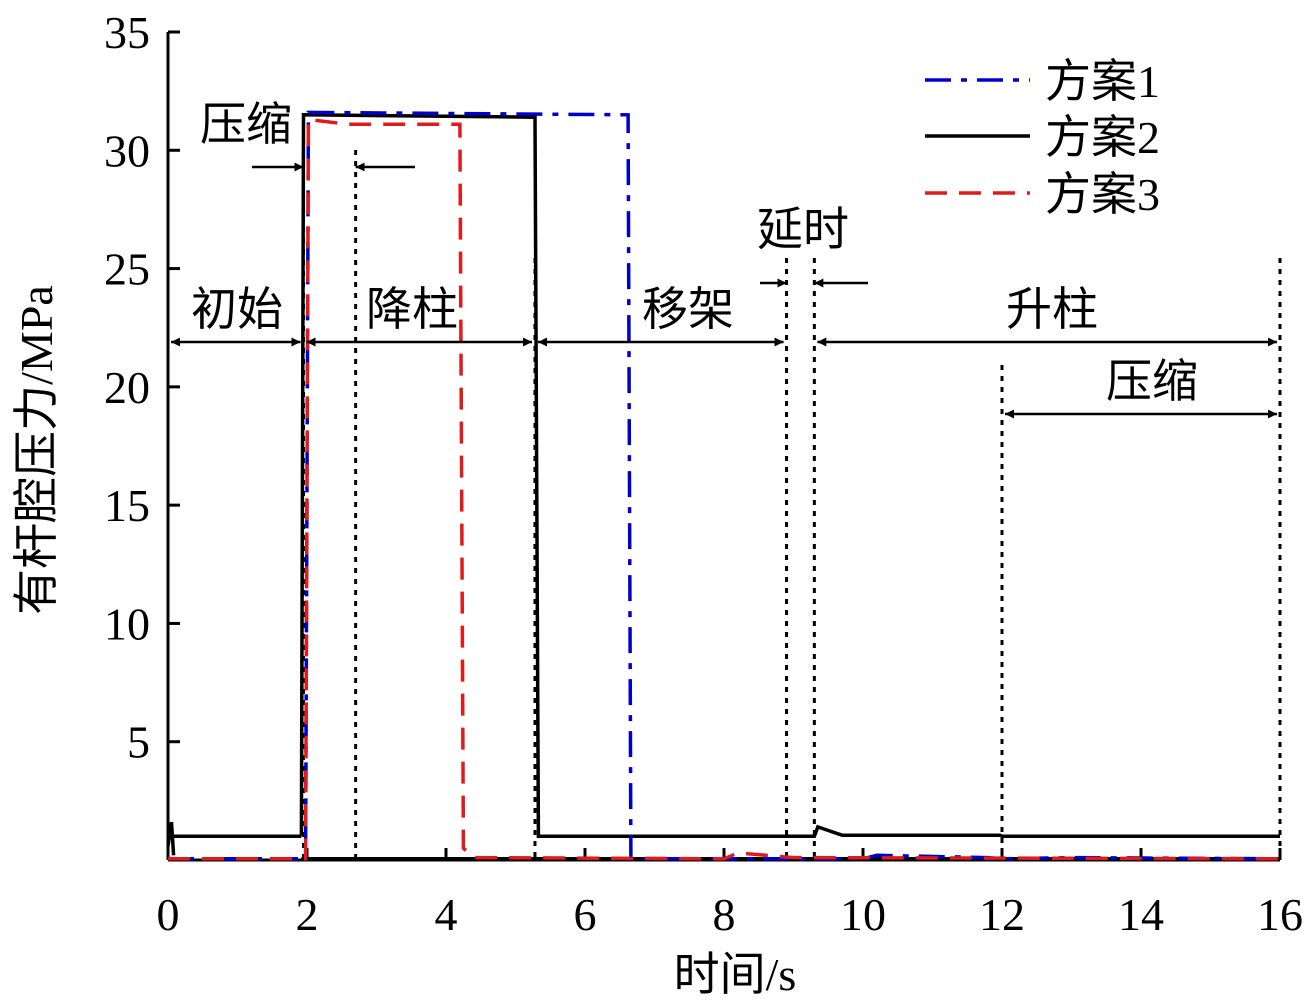 The height and width of the screenshot is (1008, 1312). What do you see at coordinates (127, 150) in the screenshot?
I see `y-tick-label: 30` at bounding box center [127, 150].